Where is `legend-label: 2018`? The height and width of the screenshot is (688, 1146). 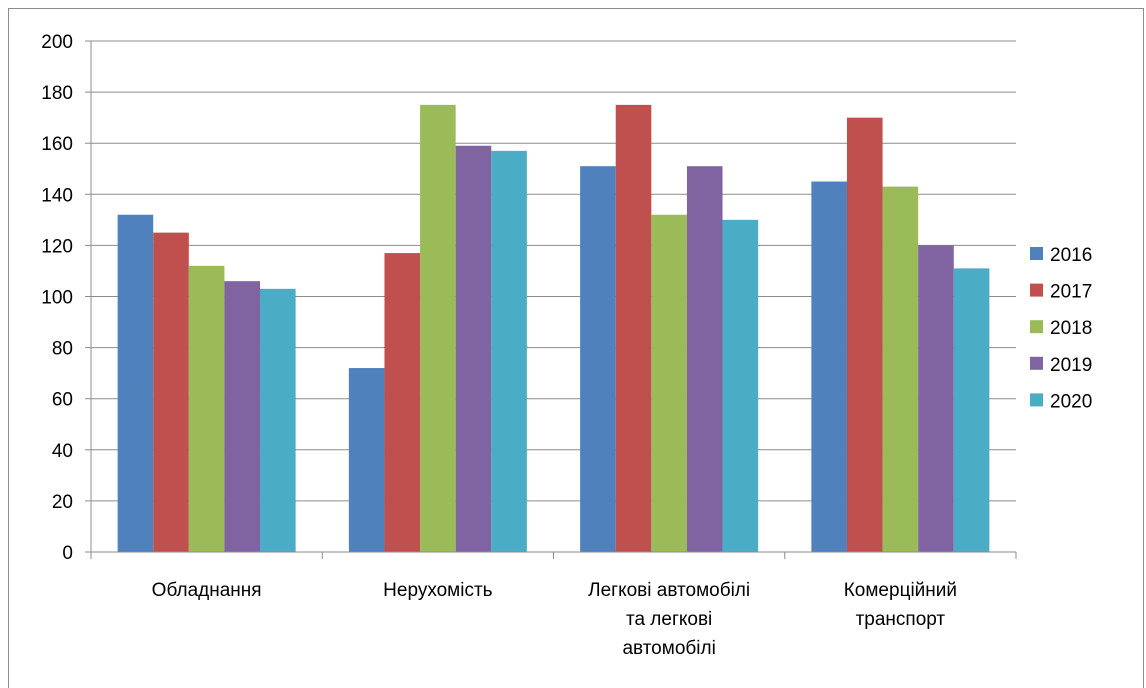 legend-label: 2018 is located at coordinates (1071, 328).